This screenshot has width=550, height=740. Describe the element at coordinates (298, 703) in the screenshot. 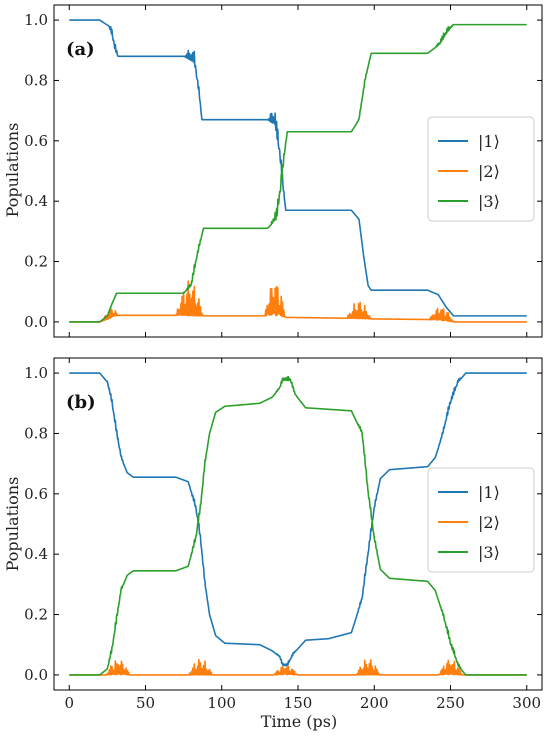

I see `x-tick-label-b-150: 150` at that location.